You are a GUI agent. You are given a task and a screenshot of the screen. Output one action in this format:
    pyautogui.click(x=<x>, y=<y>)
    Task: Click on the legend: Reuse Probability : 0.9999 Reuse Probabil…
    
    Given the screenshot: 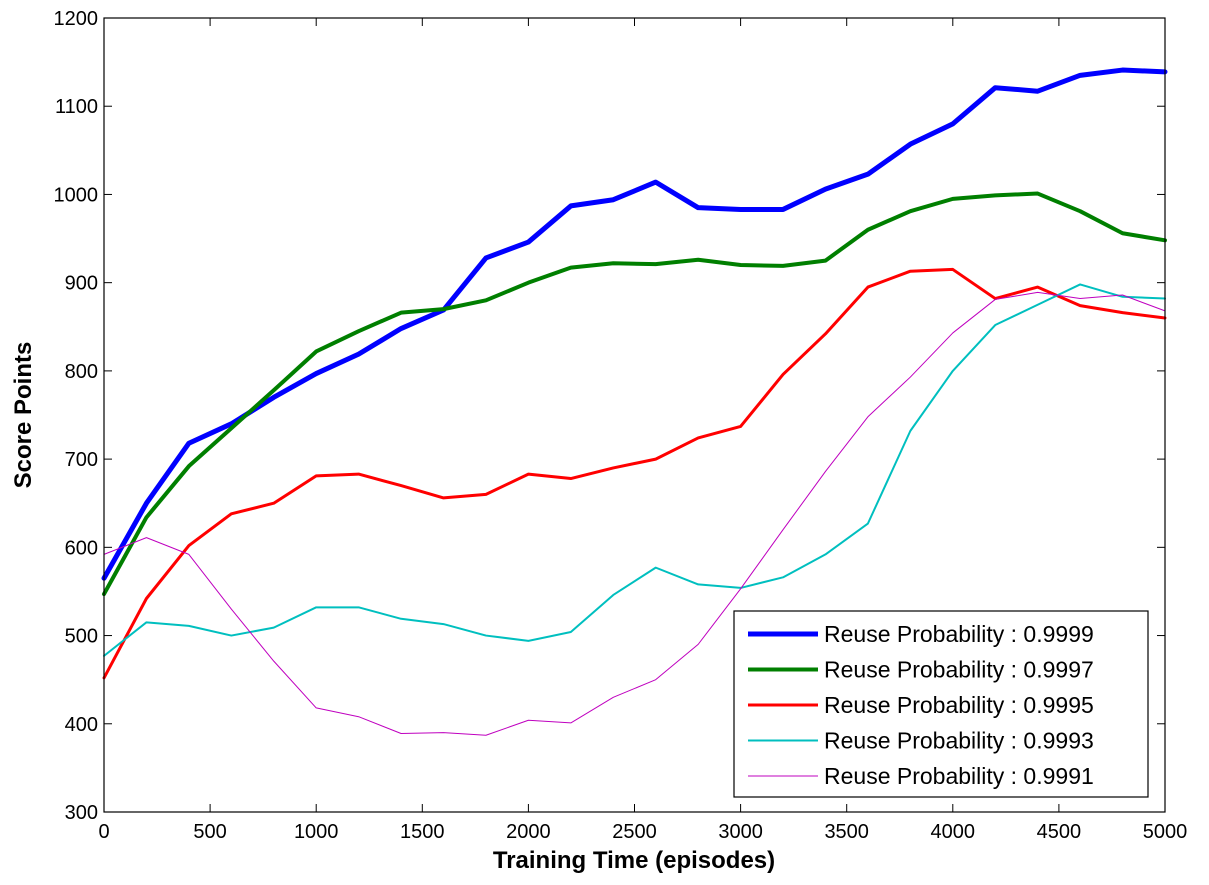 What is the action you would take?
    pyautogui.click(x=941, y=704)
    